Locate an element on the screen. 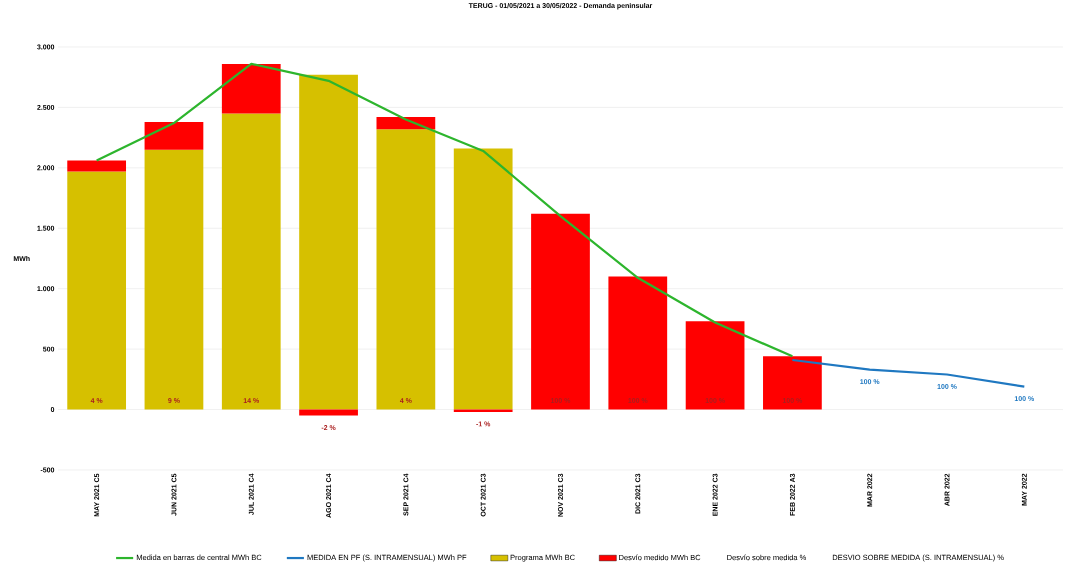  line-series is located at coordinates (908, 373).